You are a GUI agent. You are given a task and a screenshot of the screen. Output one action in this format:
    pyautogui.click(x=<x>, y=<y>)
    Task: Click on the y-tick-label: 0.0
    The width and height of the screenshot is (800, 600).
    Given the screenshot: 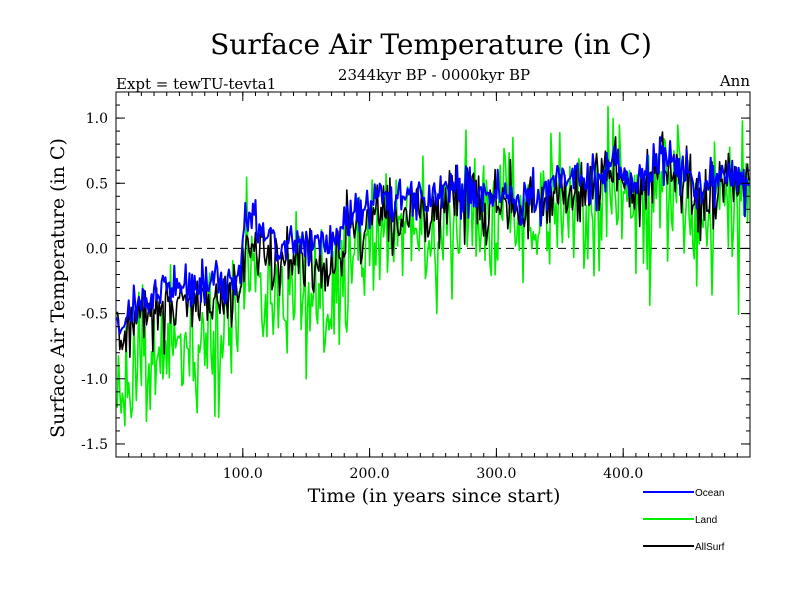 What is the action you would take?
    pyautogui.click(x=97, y=249)
    